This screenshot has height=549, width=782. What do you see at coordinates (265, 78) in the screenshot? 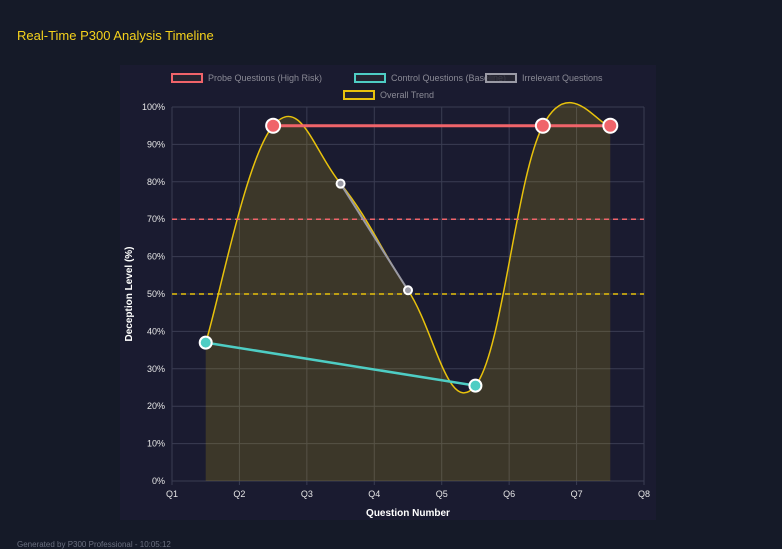
I see `legend-label: Probe Questions (High Risk)` at bounding box center [265, 78].